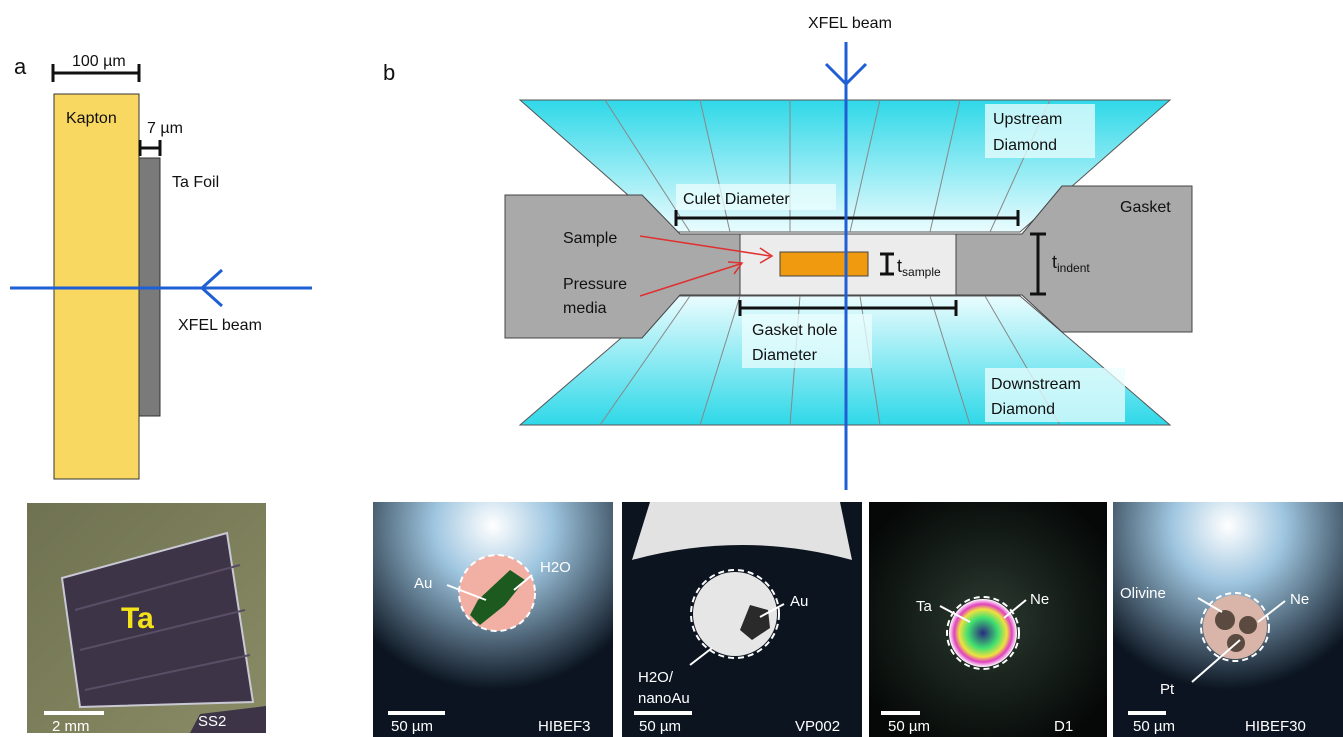 The image size is (1343, 737). Describe the element at coordinates (212, 721) in the screenshot. I see `photo-sample-id: SS2` at that location.